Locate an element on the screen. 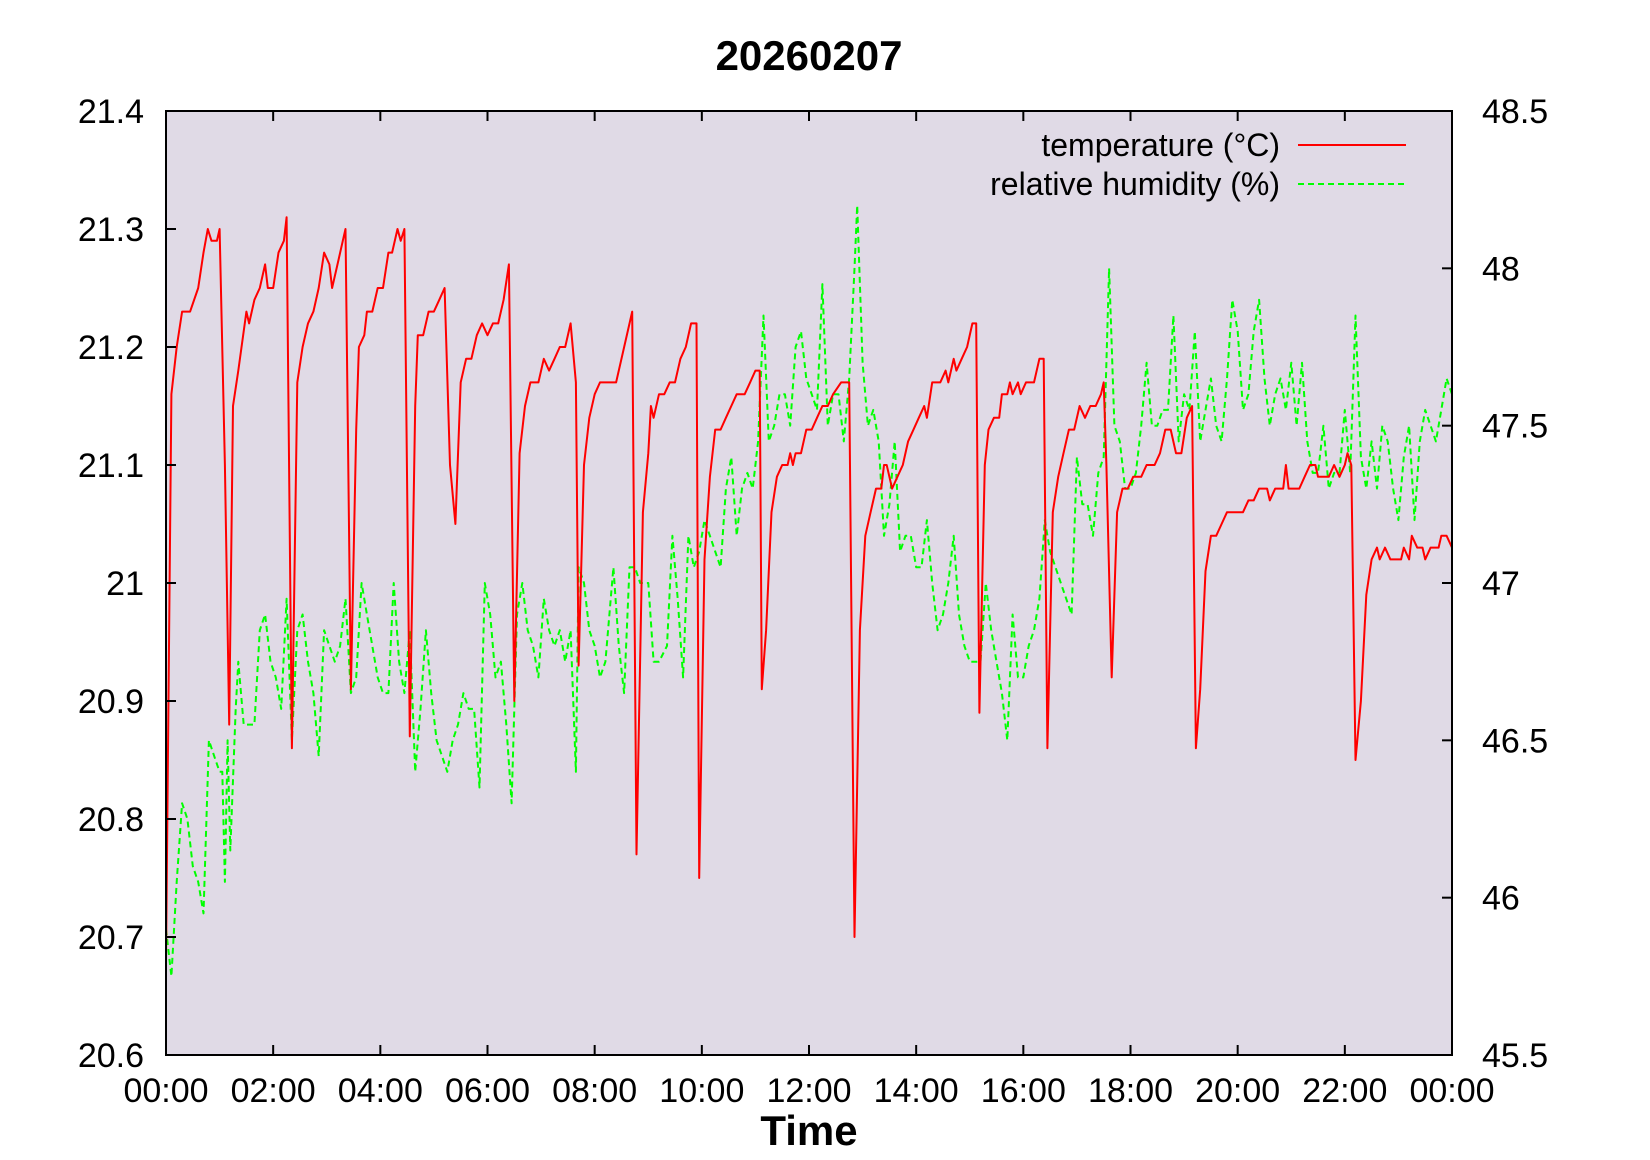  y-left-tick-label: 21.2 is located at coordinates (111, 348).